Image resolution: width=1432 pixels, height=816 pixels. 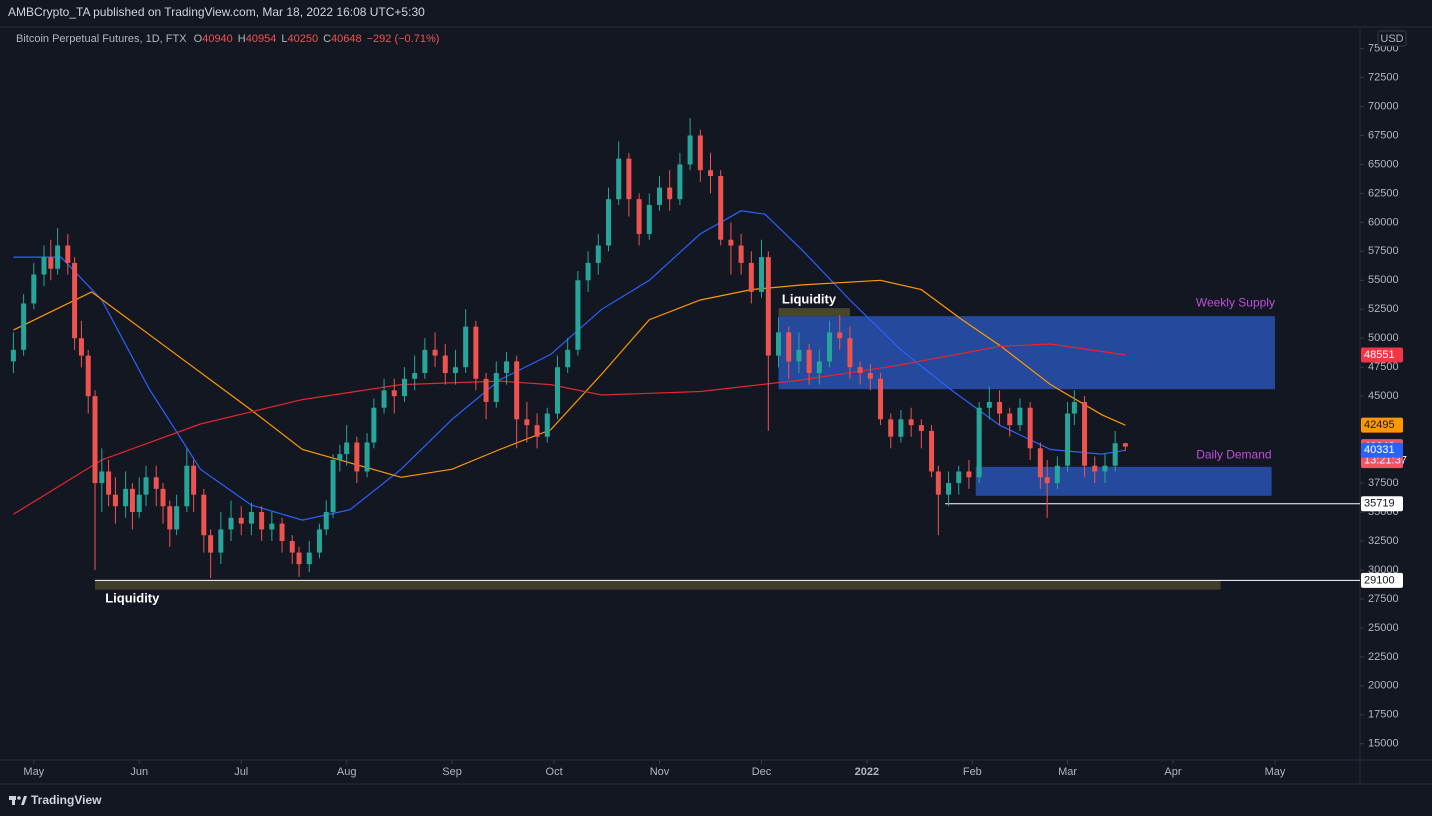 I want to click on ohlc-key: H, so click(x=242, y=39).